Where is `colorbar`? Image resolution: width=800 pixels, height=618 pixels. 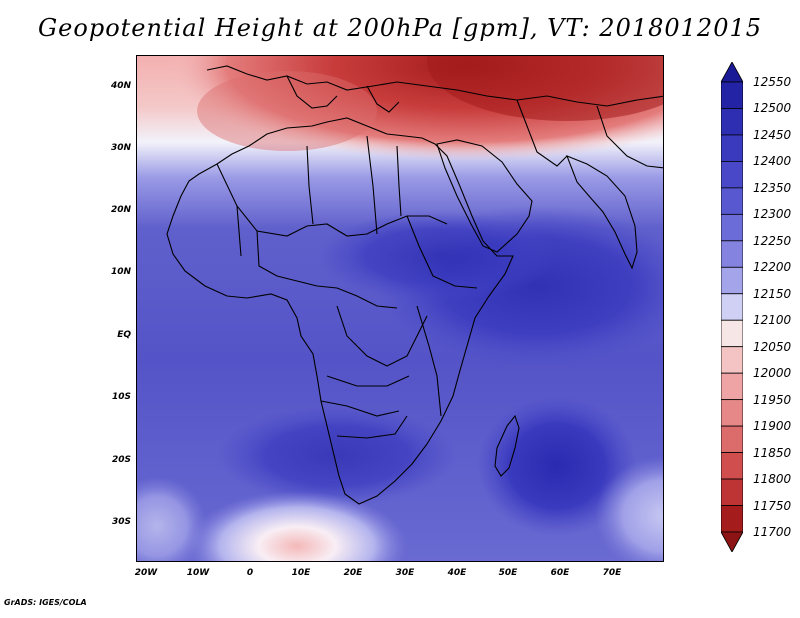
colorbar is located at coordinates (732, 307).